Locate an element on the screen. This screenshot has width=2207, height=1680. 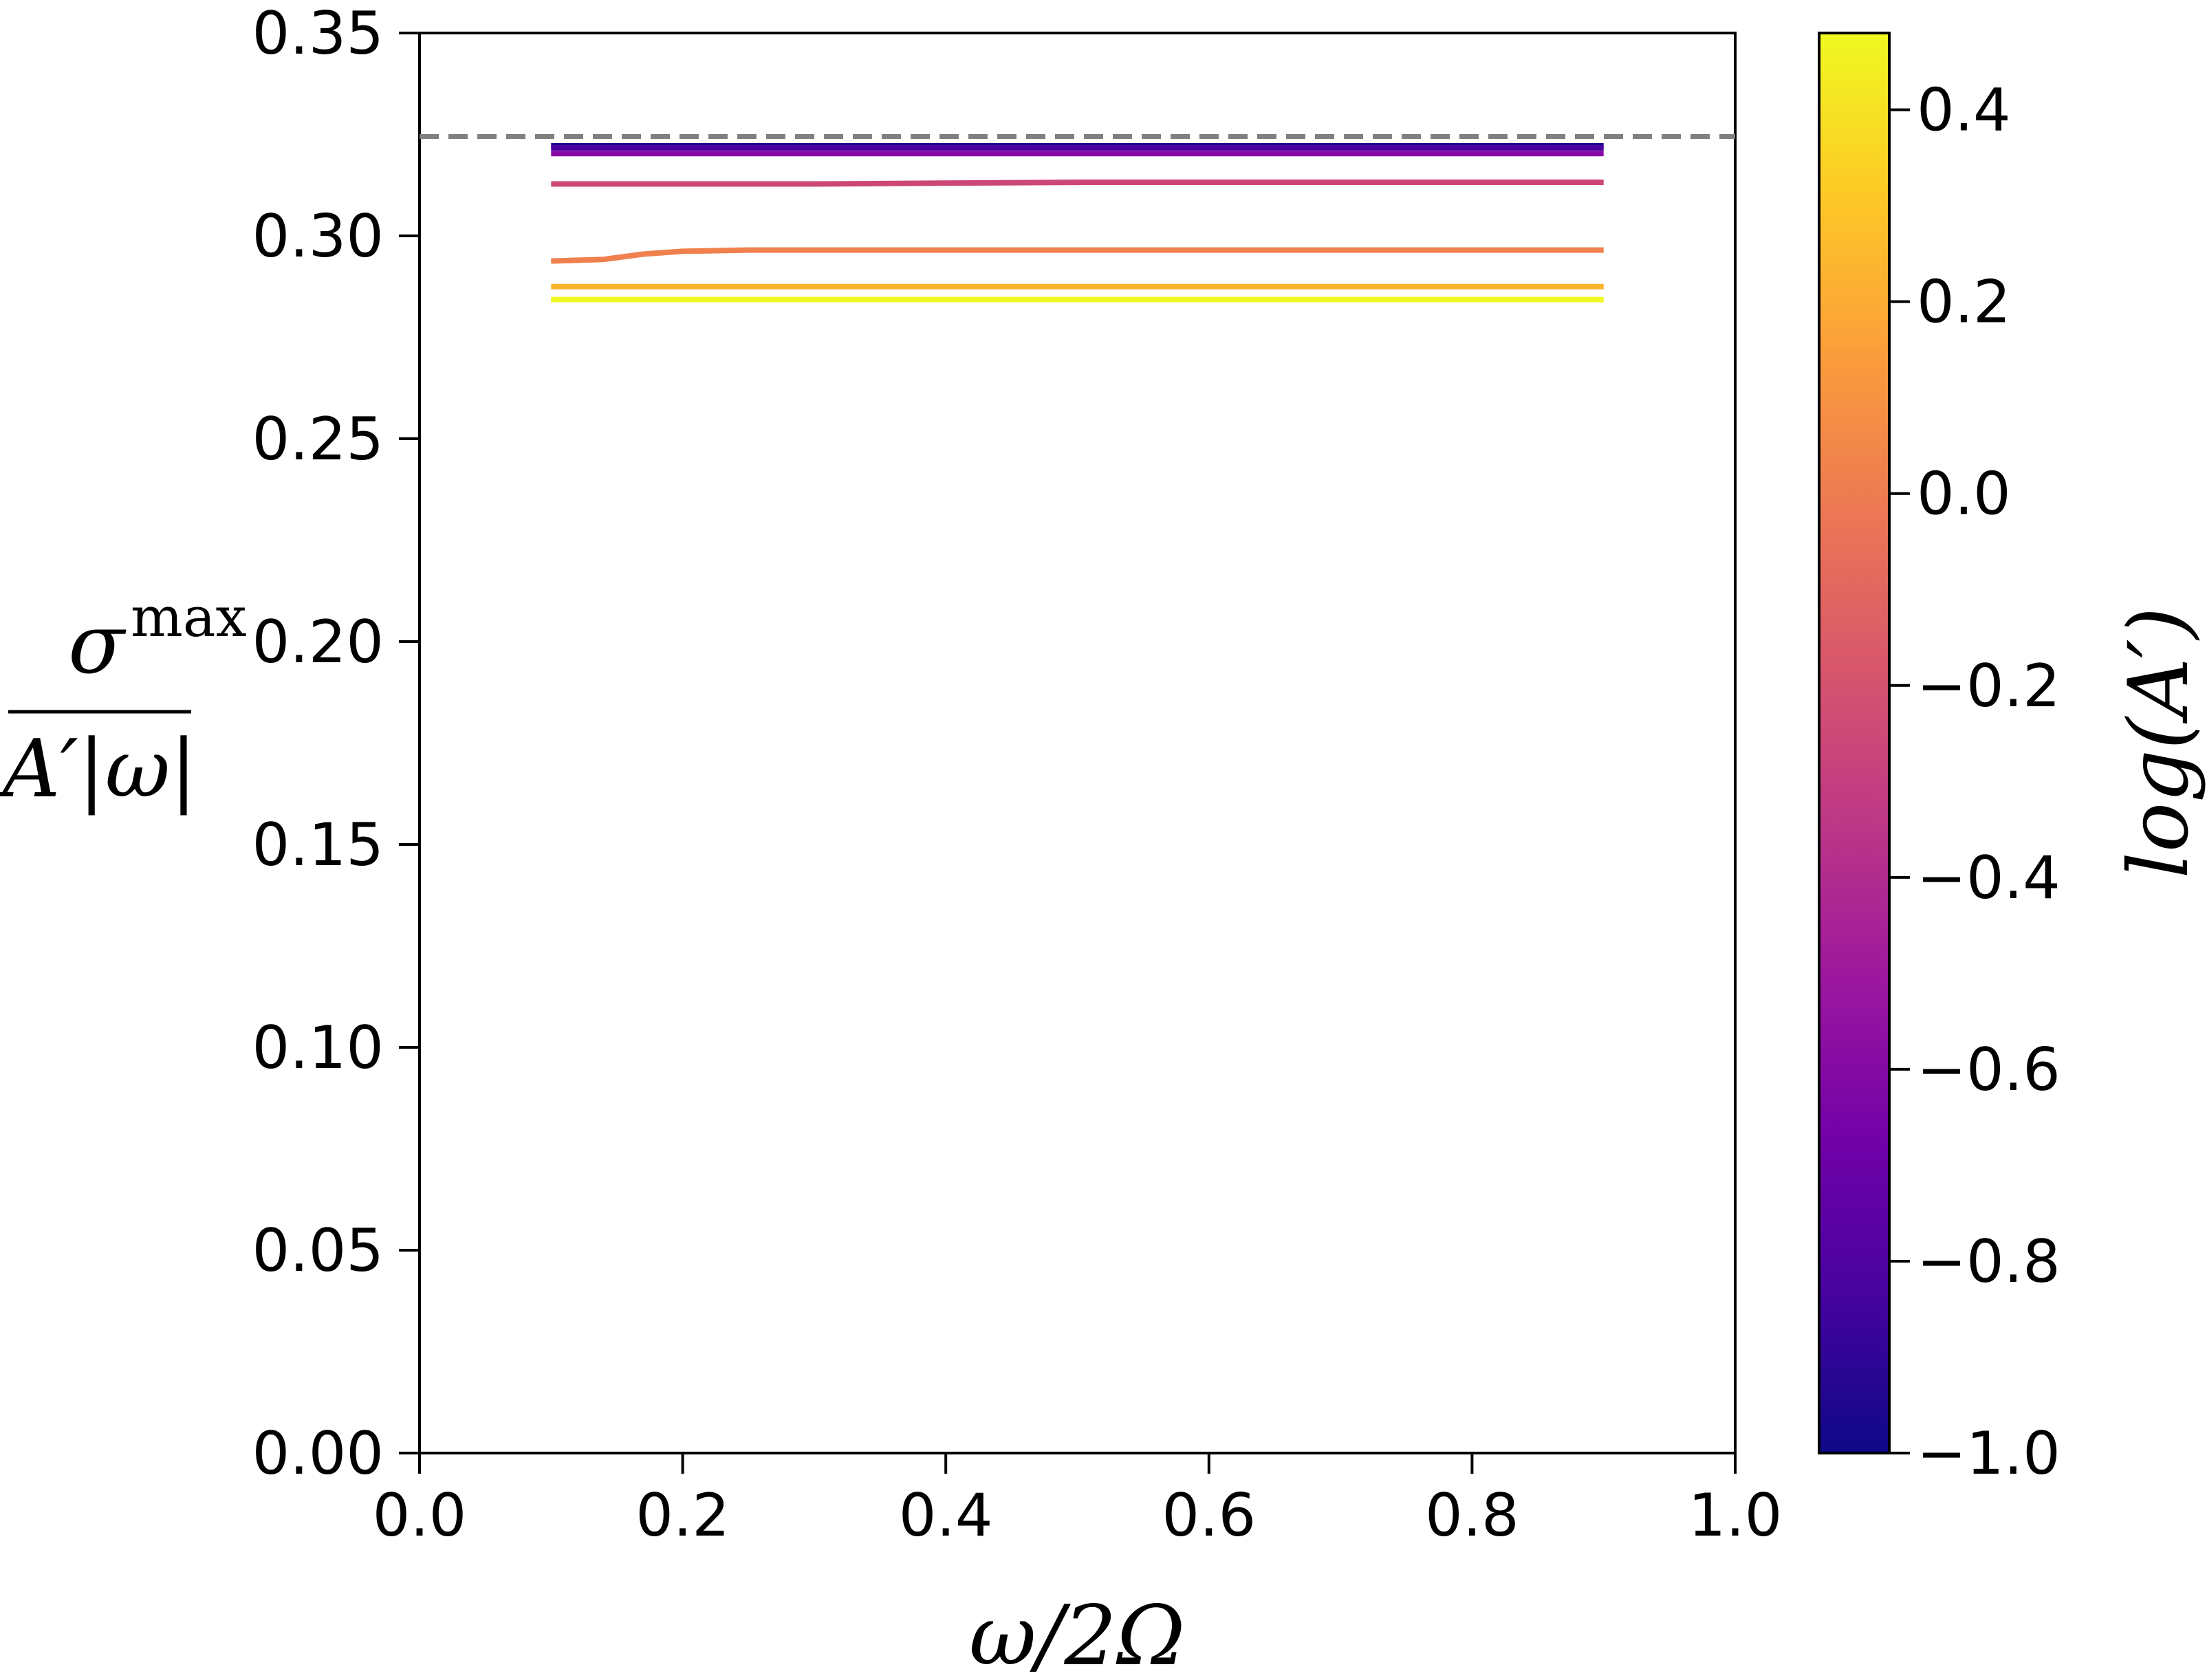
colorbar-tick-label: 0.2 is located at coordinates (1964, 302).